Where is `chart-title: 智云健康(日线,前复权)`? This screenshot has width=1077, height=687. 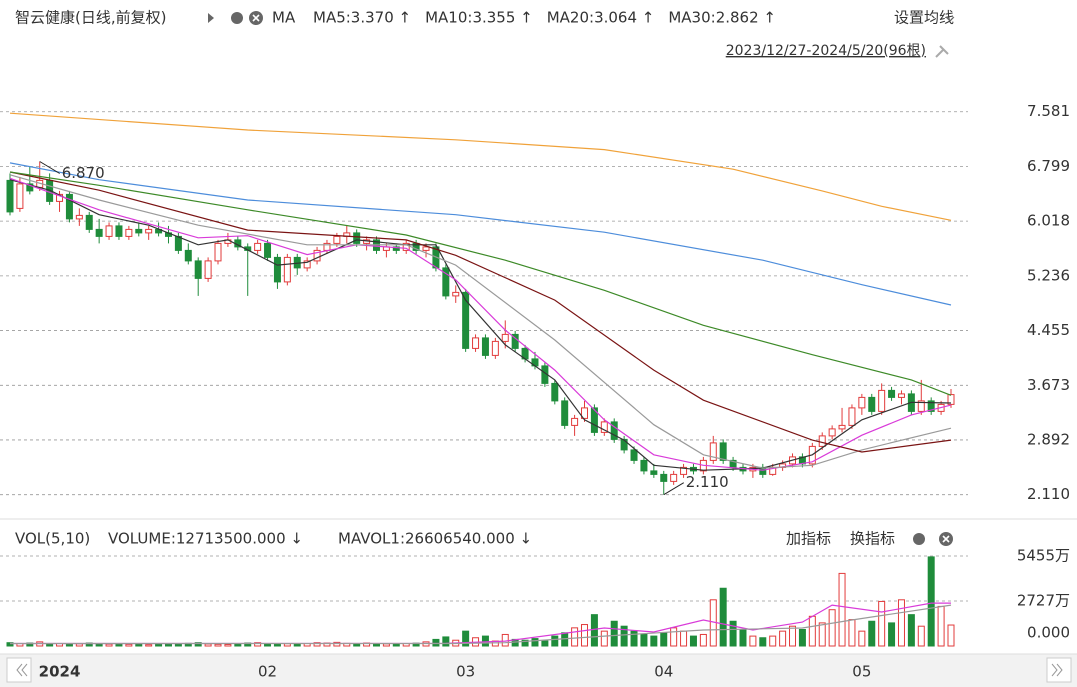
chart-title: 智云健康(日线,前复权) is located at coordinates (90, 18).